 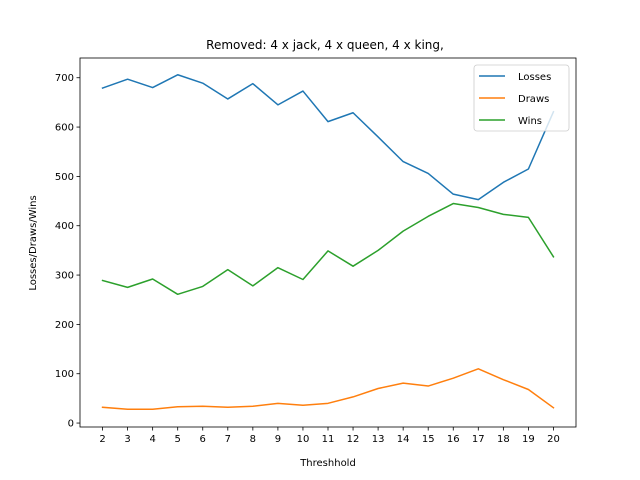 What do you see at coordinates (325, 45) in the screenshot?
I see `chart-title: Removed: 4 x jack, 4 x queen, 4 x king,` at bounding box center [325, 45].